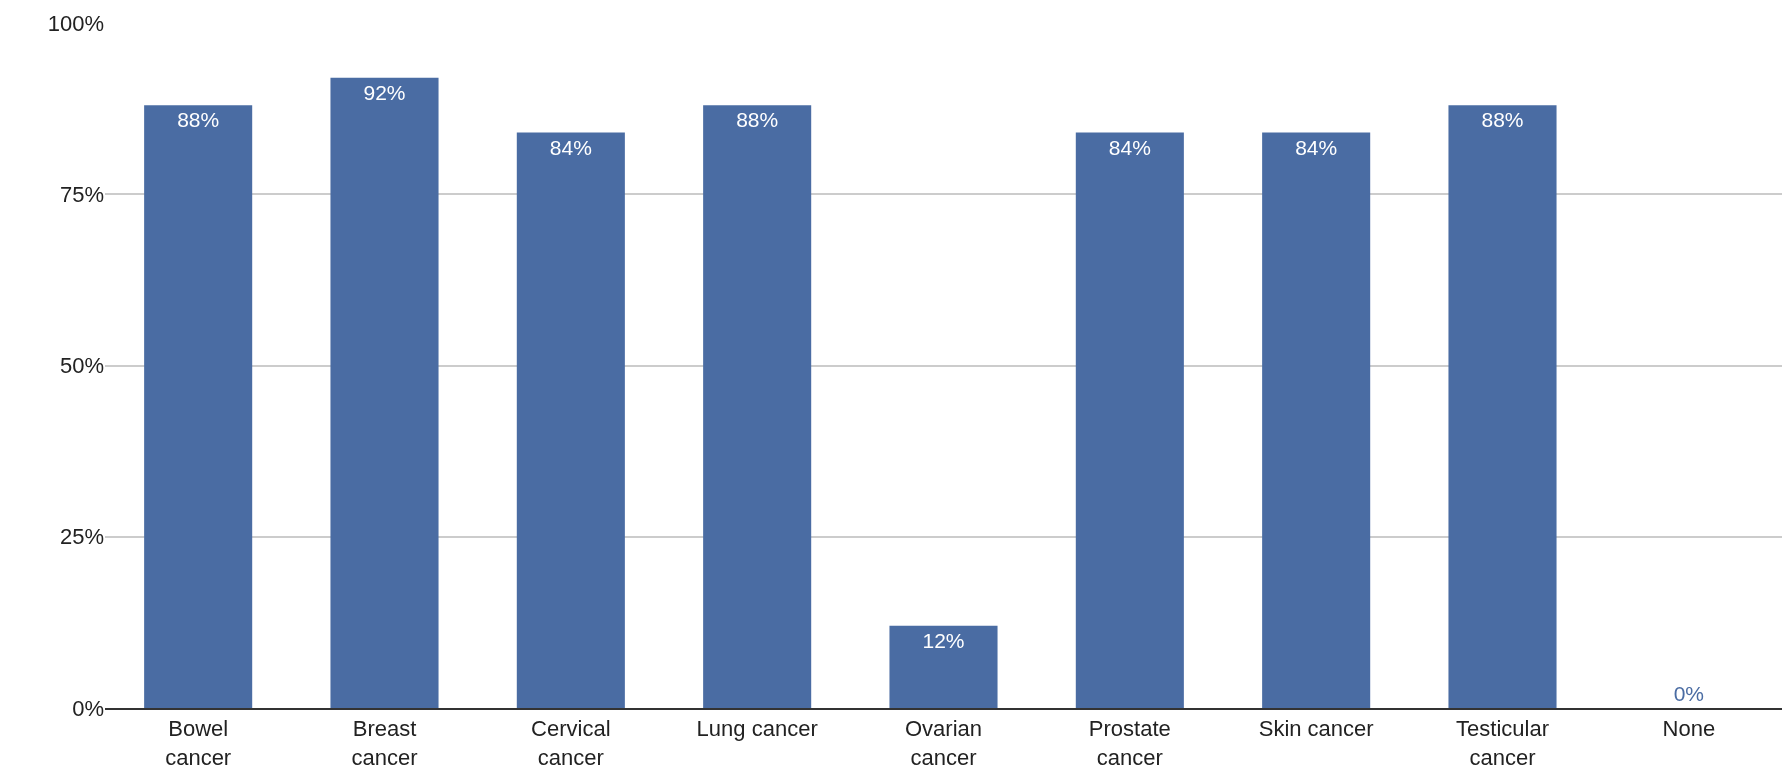 The image size is (1782, 780). What do you see at coordinates (384, 92) in the screenshot?
I see `data-label: 92%` at bounding box center [384, 92].